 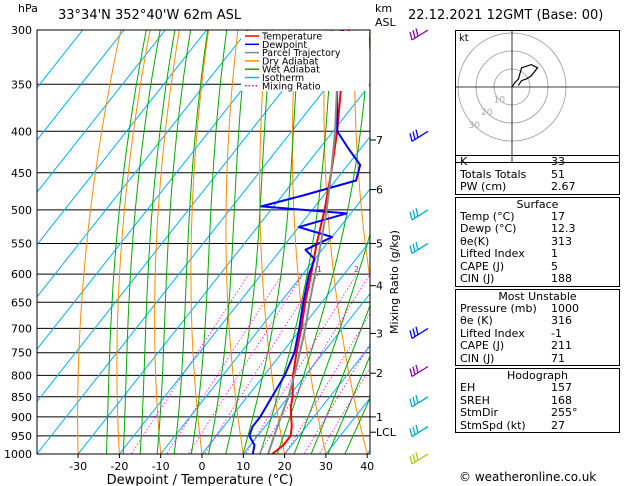 What do you see at coordinates (500, 101) in the screenshot?
I see `hodograph-ring-label: 10` at bounding box center [500, 101].